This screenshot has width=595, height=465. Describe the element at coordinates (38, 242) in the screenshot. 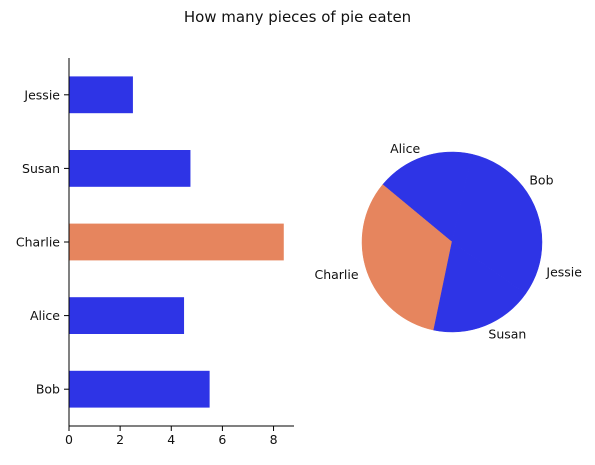

I see `y-tick-label: Charlie` at that location.